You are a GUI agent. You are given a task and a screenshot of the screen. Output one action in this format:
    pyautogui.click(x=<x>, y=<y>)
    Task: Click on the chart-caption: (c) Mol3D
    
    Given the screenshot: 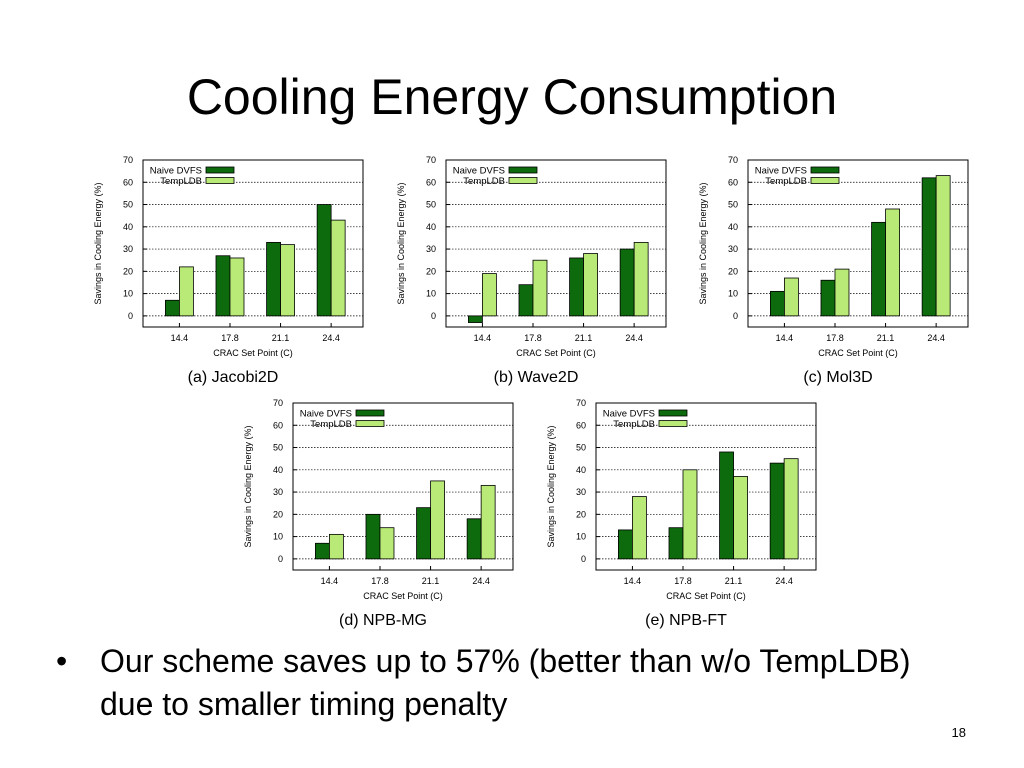 What is the action you would take?
    pyautogui.click(x=837, y=377)
    